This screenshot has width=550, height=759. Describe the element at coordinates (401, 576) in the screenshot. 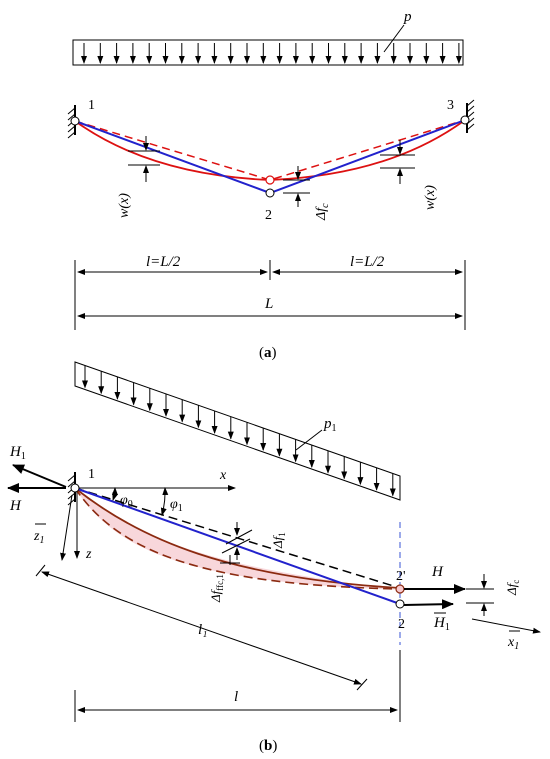

I see `node-2prime-label: 2'` at that location.